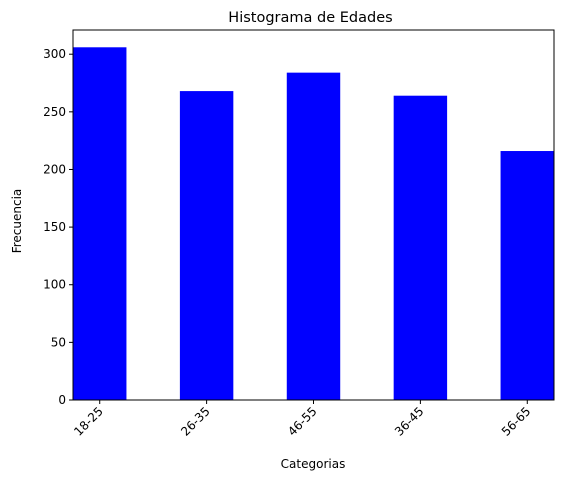  What do you see at coordinates (62, 400) in the screenshot?
I see `y-tick-label: 0` at bounding box center [62, 400].